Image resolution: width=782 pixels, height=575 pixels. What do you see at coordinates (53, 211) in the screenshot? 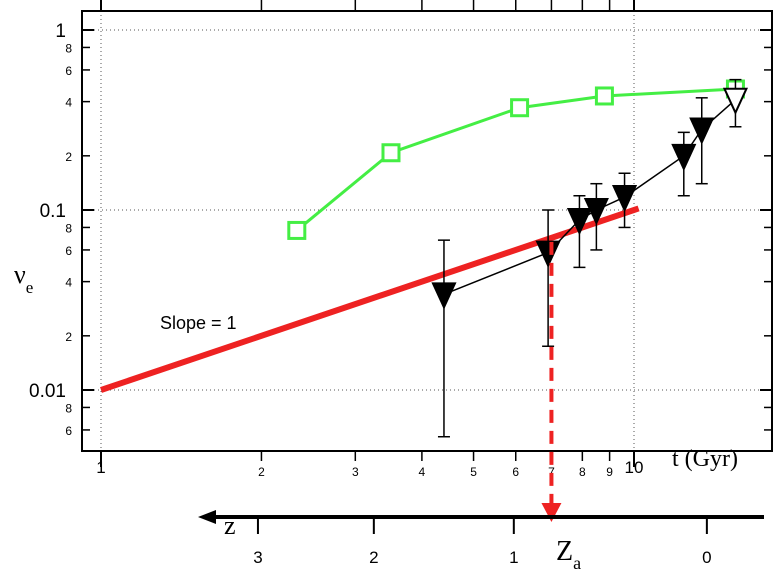
I see `y-tick-label: 0.1` at bounding box center [53, 211].